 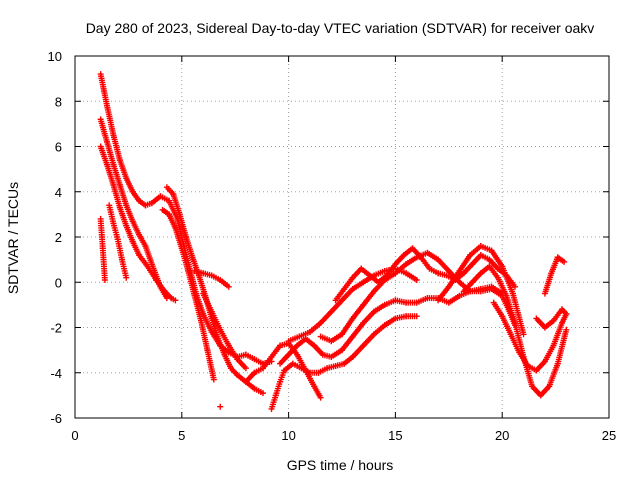 What do you see at coordinates (55, 56) in the screenshot?
I see `y-tick-label: 10` at bounding box center [55, 56].